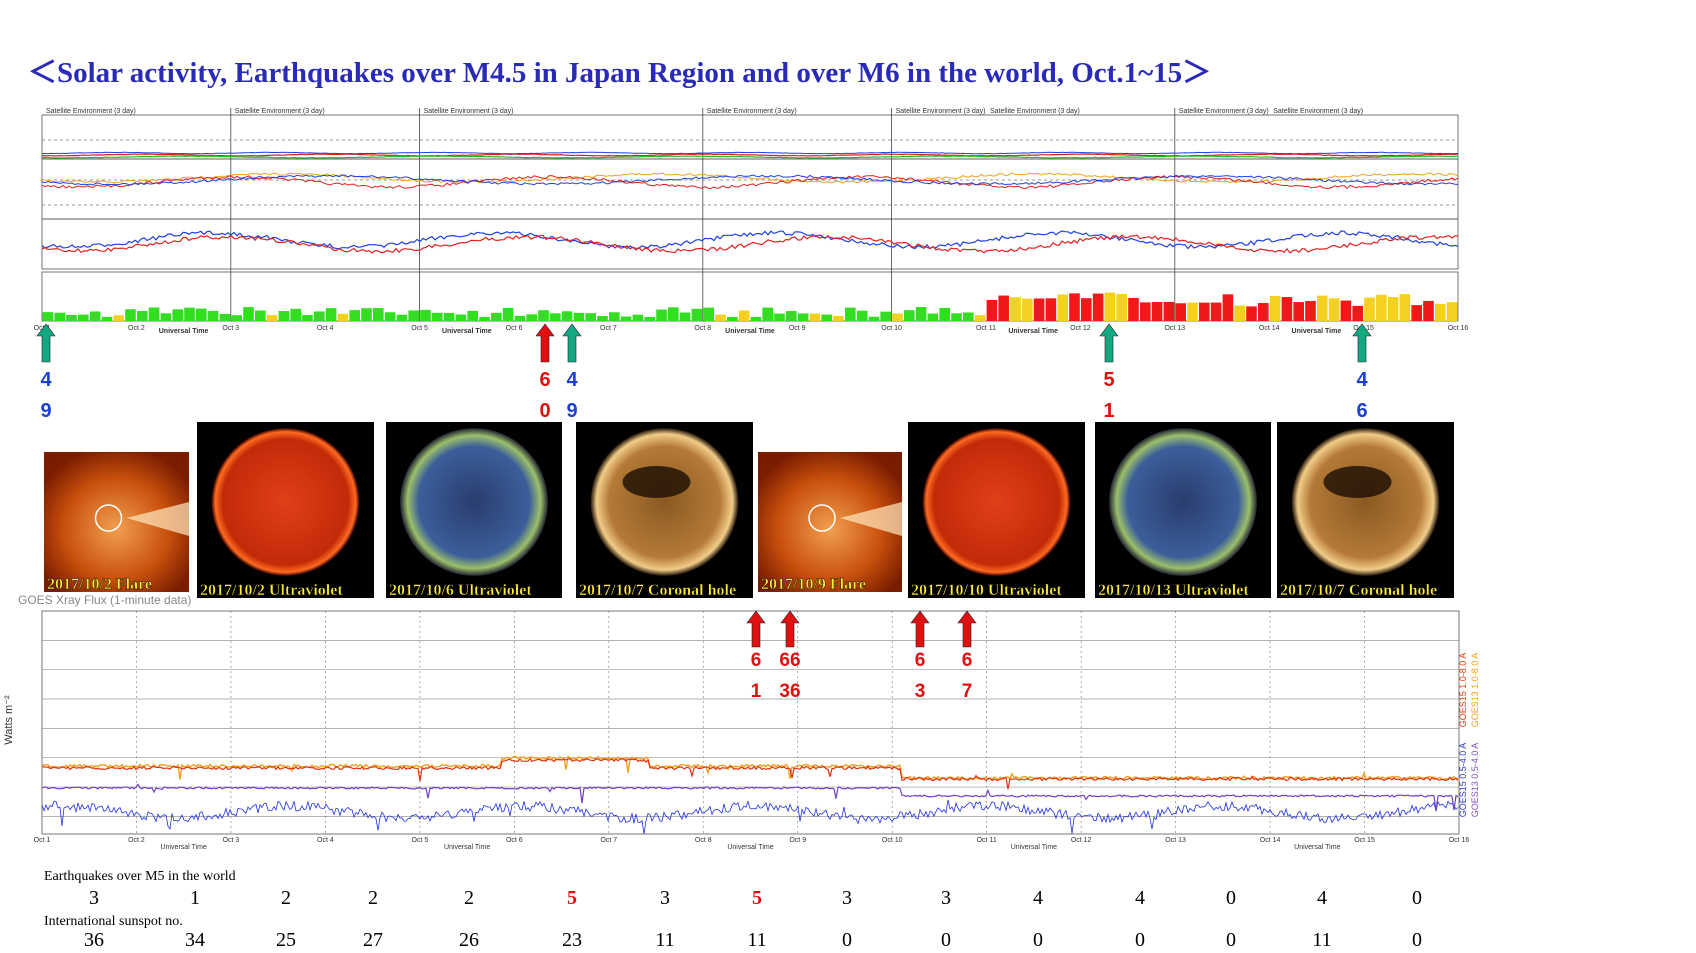 Image resolution: width=1696 pixels, height=953 pixels. What do you see at coordinates (756, 660) in the screenshot?
I see `digit: 6` at bounding box center [756, 660].